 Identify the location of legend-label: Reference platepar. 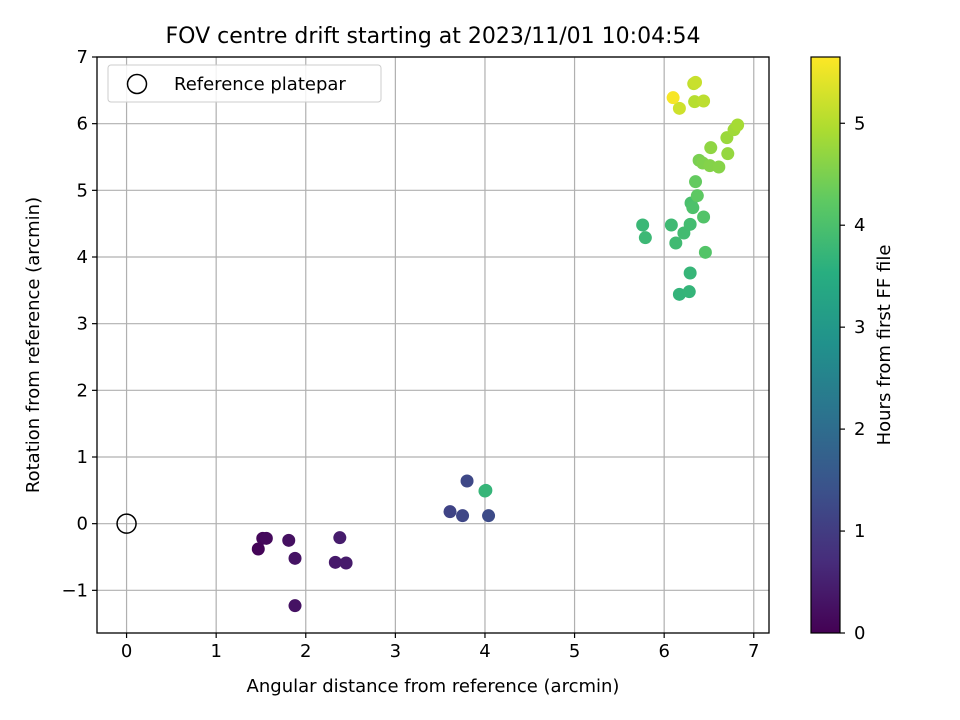
(260, 84).